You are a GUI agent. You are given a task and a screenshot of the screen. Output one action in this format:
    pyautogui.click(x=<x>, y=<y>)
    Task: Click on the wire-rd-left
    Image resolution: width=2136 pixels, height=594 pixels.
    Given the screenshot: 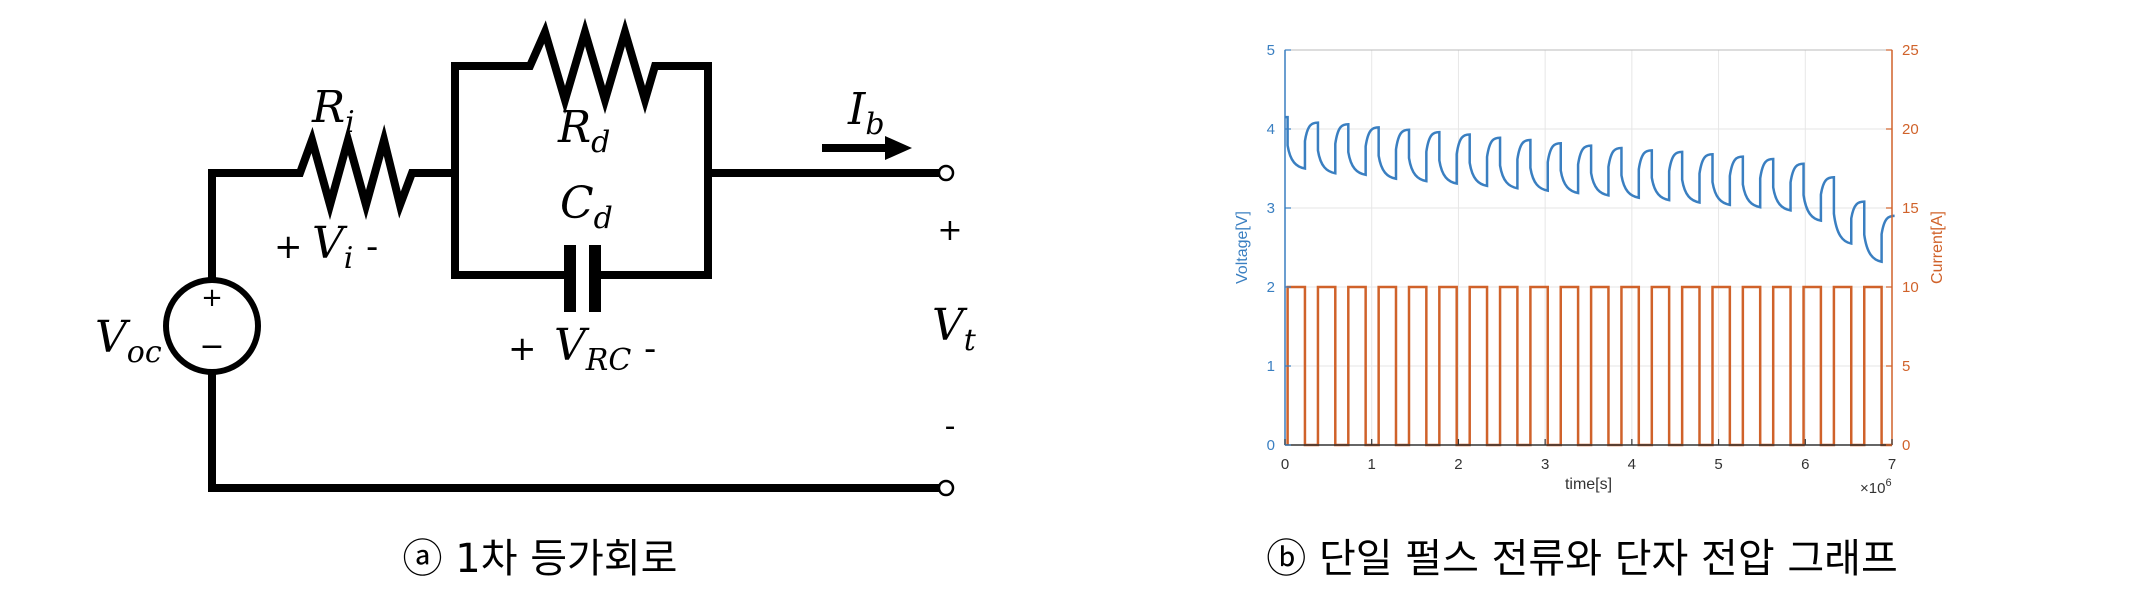 What is the action you would take?
    pyautogui.click(x=485, y=119)
    